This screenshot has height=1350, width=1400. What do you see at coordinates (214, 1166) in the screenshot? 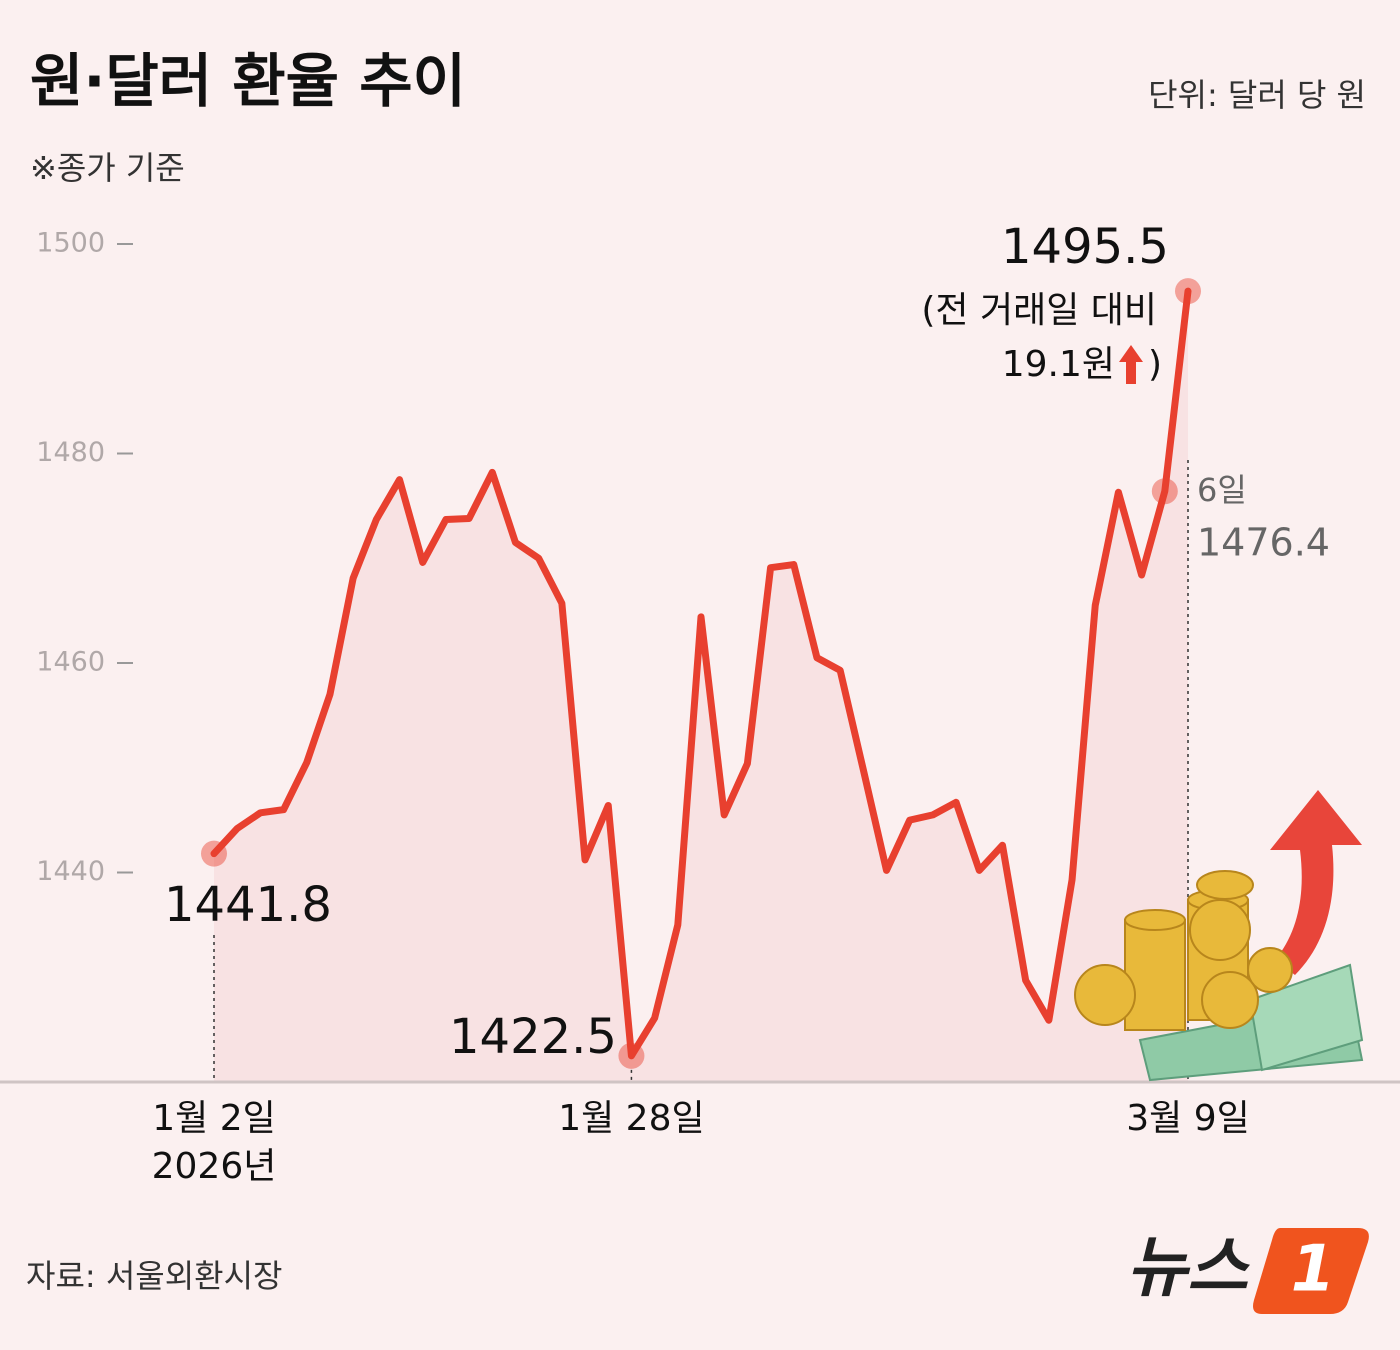
I see `year-label: 2026년` at bounding box center [214, 1166].